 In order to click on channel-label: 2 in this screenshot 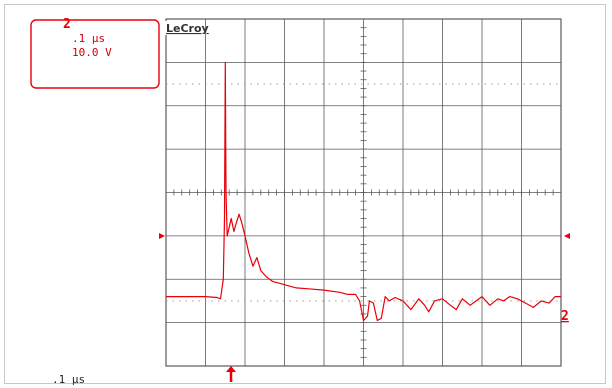, I will do `click(67, 24)`.